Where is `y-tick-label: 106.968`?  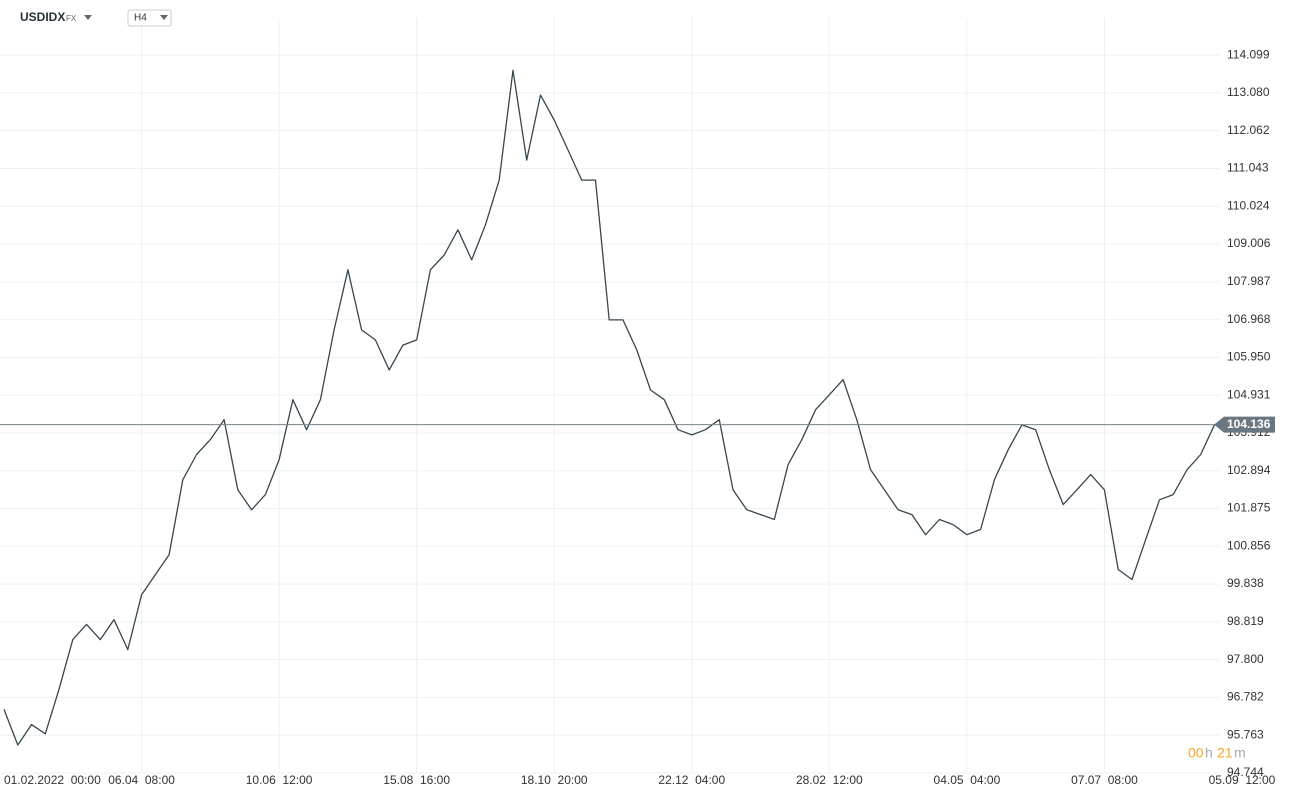
y-tick-label: 106.968 is located at coordinates (1249, 319).